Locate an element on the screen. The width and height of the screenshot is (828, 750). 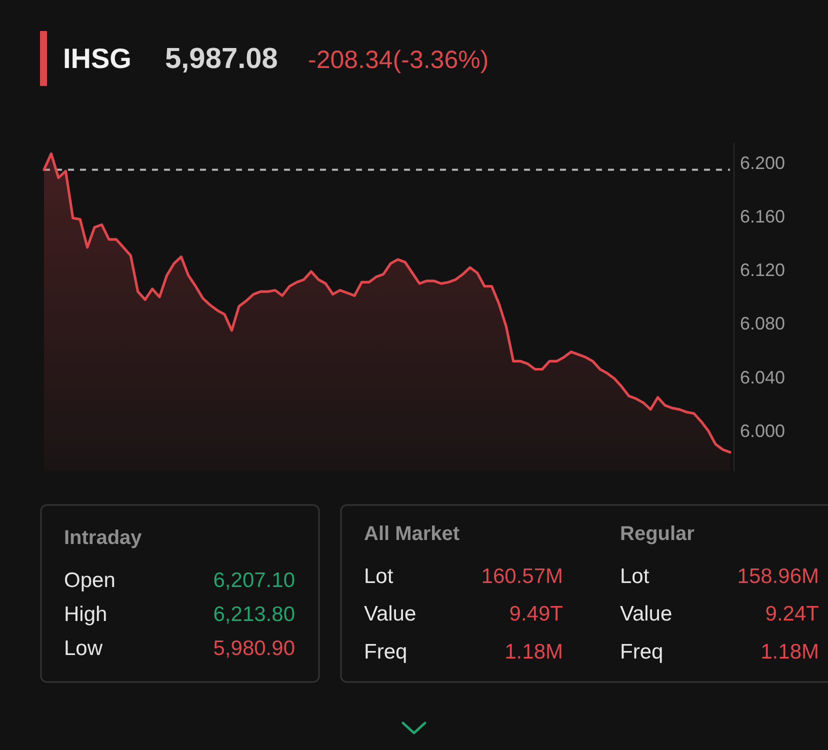
category-label: Low is located at coordinates (84, 648).